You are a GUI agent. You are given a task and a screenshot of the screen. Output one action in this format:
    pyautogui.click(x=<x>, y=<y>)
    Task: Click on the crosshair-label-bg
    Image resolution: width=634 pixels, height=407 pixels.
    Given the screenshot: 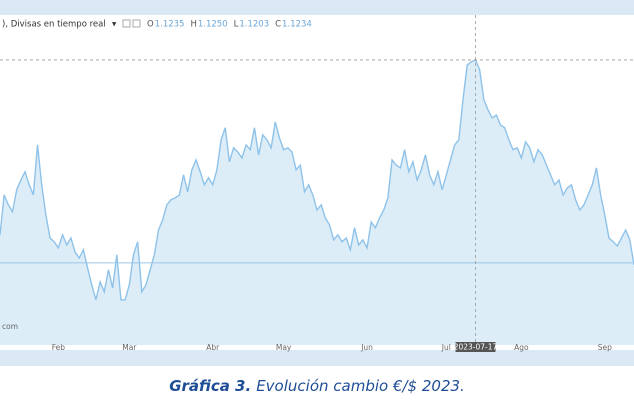 What is the action you would take?
    pyautogui.click(x=475, y=347)
    